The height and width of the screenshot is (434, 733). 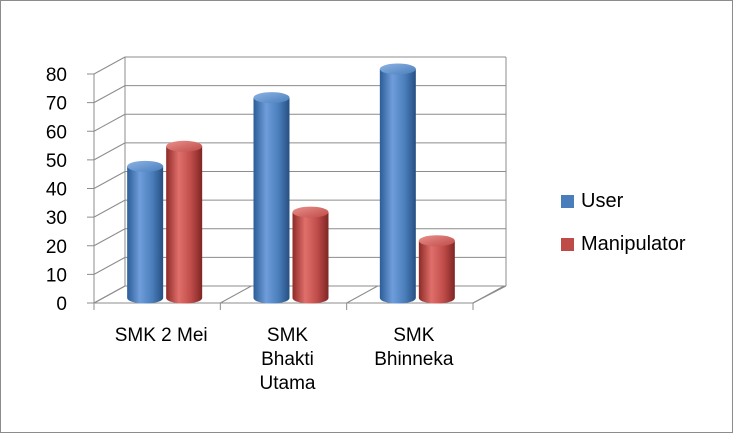 I want to click on y-tick-label: 40, so click(x=56, y=190).